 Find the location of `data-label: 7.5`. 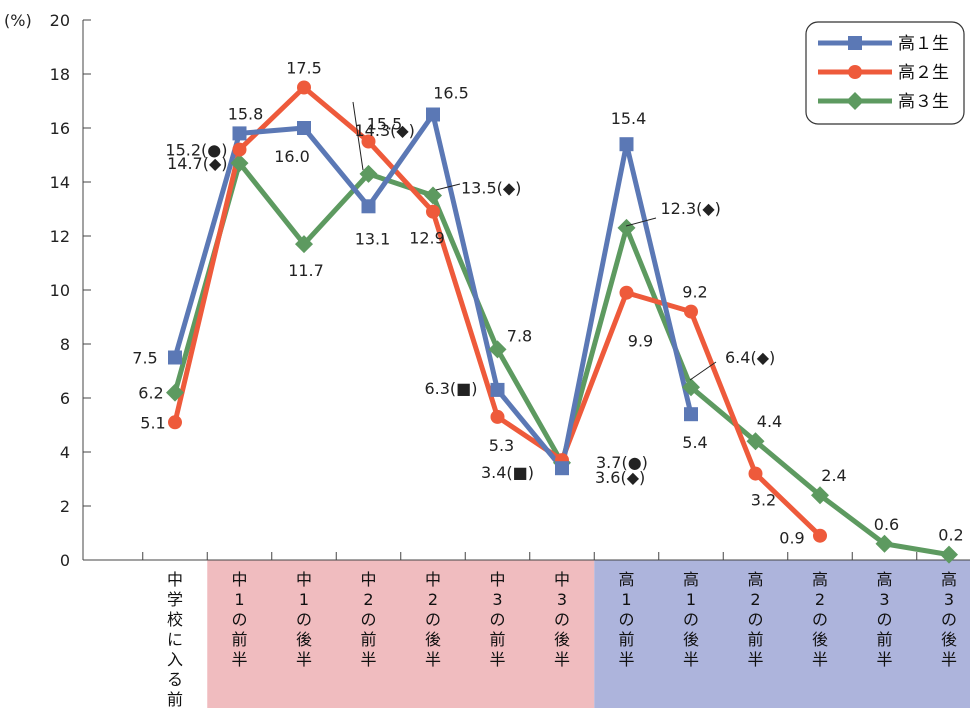

data-label: 7.5 is located at coordinates (144, 358).